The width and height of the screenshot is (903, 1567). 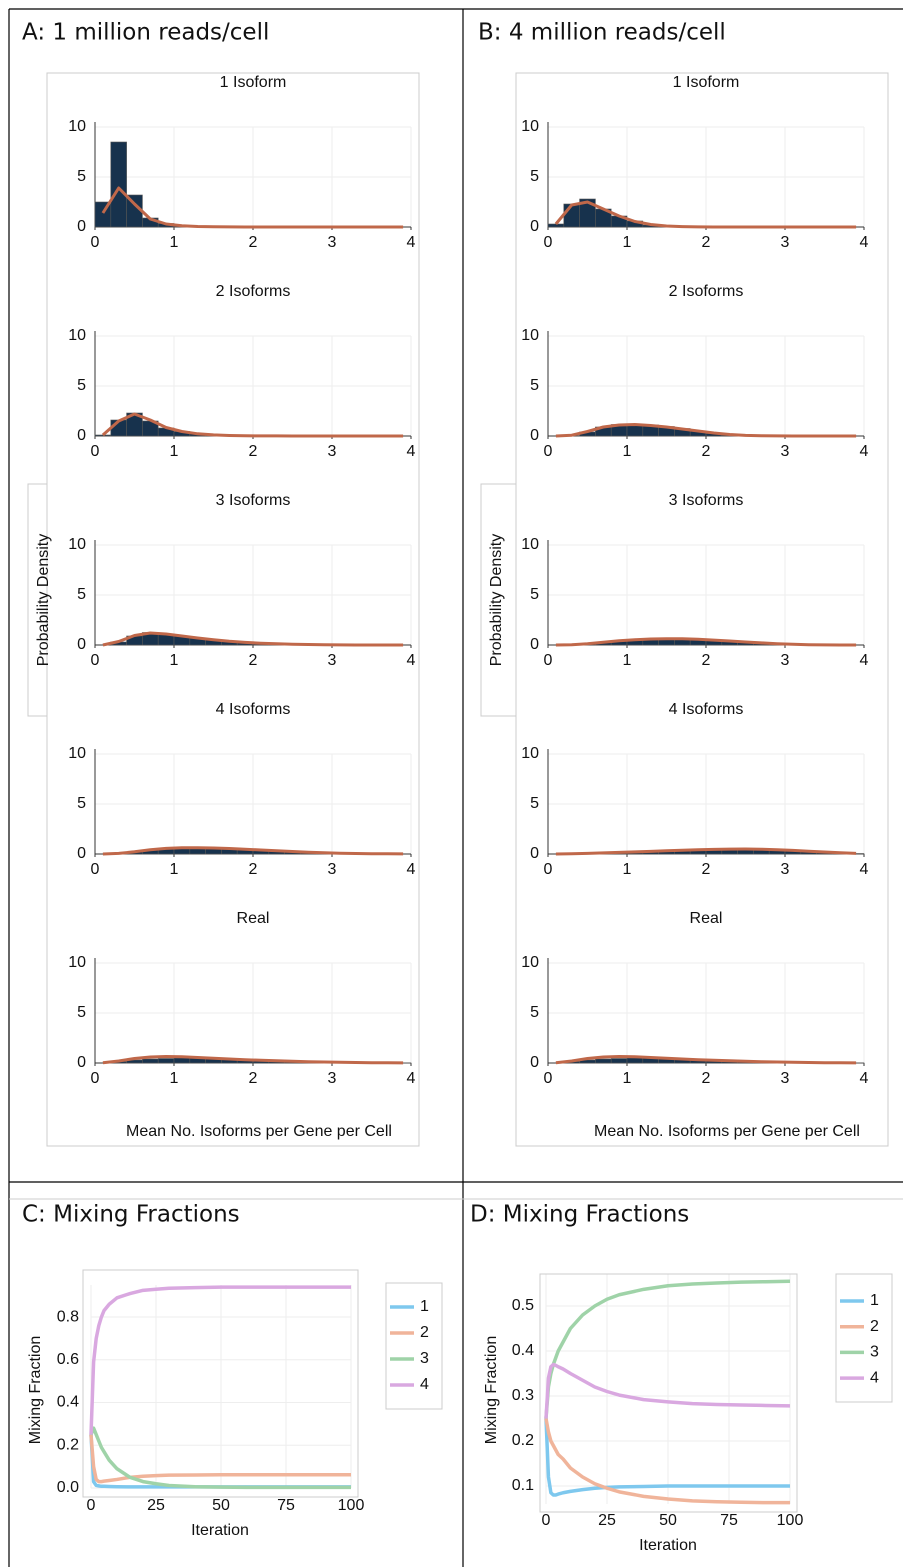 What do you see at coordinates (156, 1505) in the screenshot?
I see `x-tick-label: 25` at bounding box center [156, 1505].